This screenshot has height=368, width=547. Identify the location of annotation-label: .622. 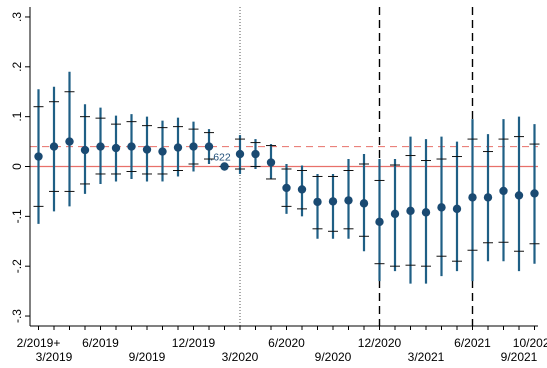
(220, 158).